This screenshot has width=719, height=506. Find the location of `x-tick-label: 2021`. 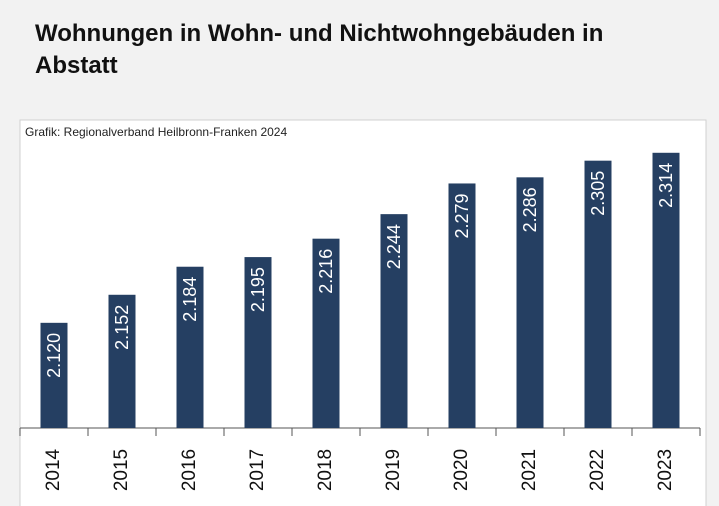

x-tick-label: 2021 is located at coordinates (529, 470).